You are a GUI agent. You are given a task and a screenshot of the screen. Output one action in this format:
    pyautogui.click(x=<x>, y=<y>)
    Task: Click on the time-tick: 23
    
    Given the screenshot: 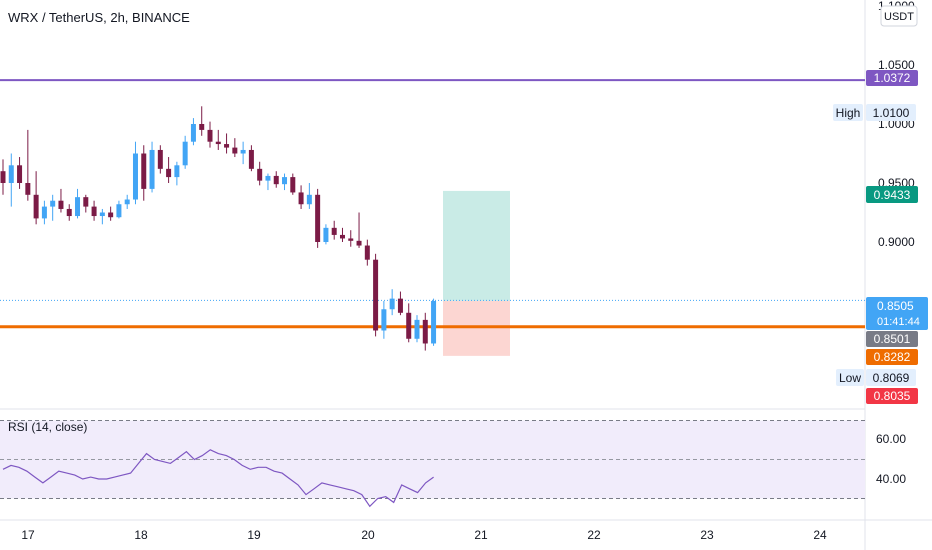 What is the action you would take?
    pyautogui.click(x=707, y=535)
    